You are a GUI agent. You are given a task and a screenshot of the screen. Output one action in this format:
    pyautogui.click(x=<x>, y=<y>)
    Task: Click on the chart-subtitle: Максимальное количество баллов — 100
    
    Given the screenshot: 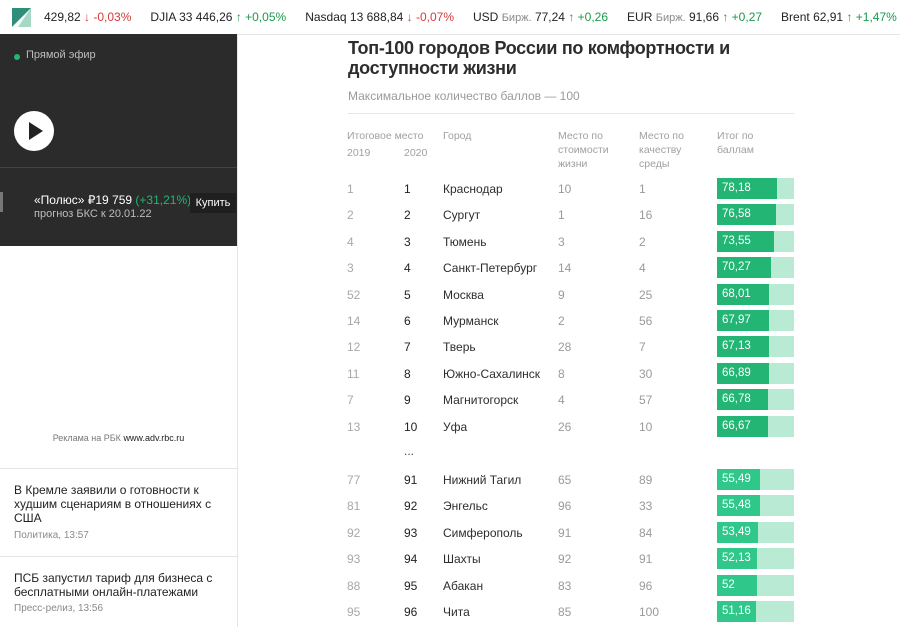 What is the action you would take?
    pyautogui.click(x=464, y=96)
    